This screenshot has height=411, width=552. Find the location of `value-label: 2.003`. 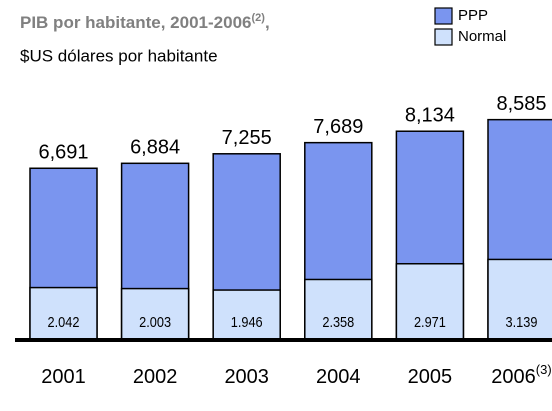

value-label: 2.003 is located at coordinates (155, 321).